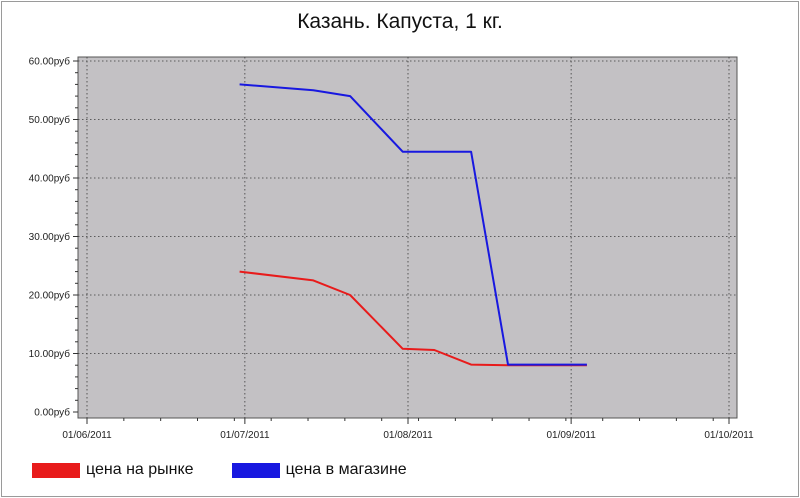 The width and height of the screenshot is (800, 498). I want to click on legend-swatch-market, so click(56, 470).